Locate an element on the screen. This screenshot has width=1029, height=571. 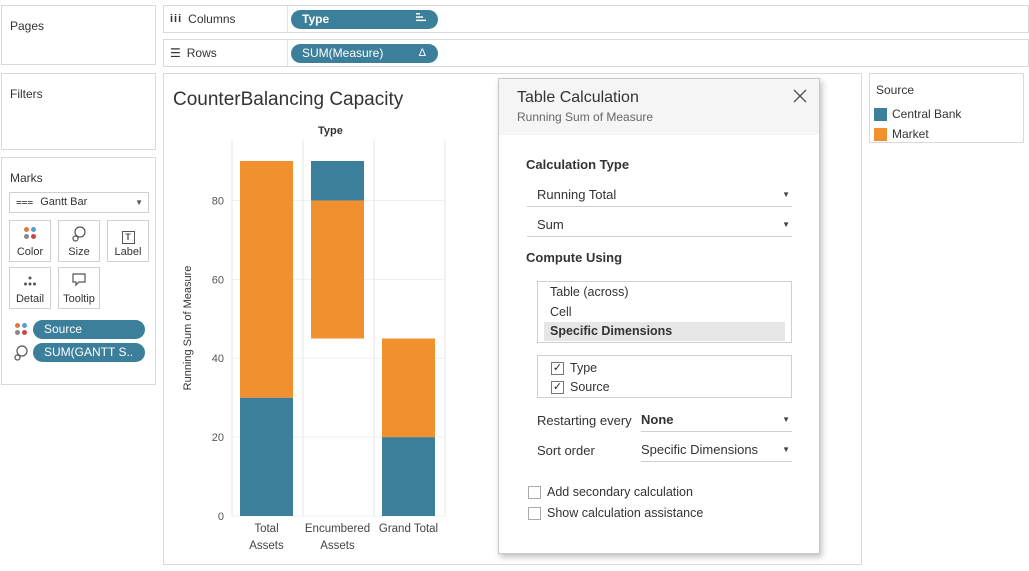
dialog-header: Table Calculation Running Sum of Measure is located at coordinates (659, 107).